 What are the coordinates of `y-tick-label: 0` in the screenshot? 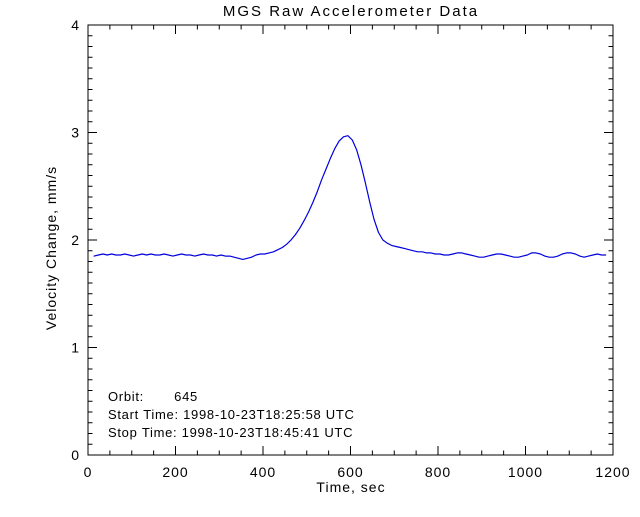 It's located at (75, 455).